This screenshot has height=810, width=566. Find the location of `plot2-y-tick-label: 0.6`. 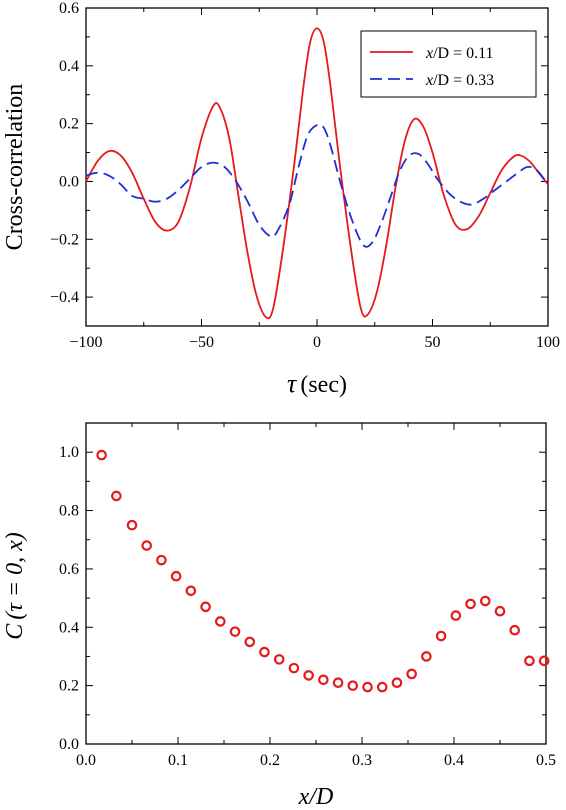

plot2-y-tick-label: 0.6 is located at coordinates (69, 569).